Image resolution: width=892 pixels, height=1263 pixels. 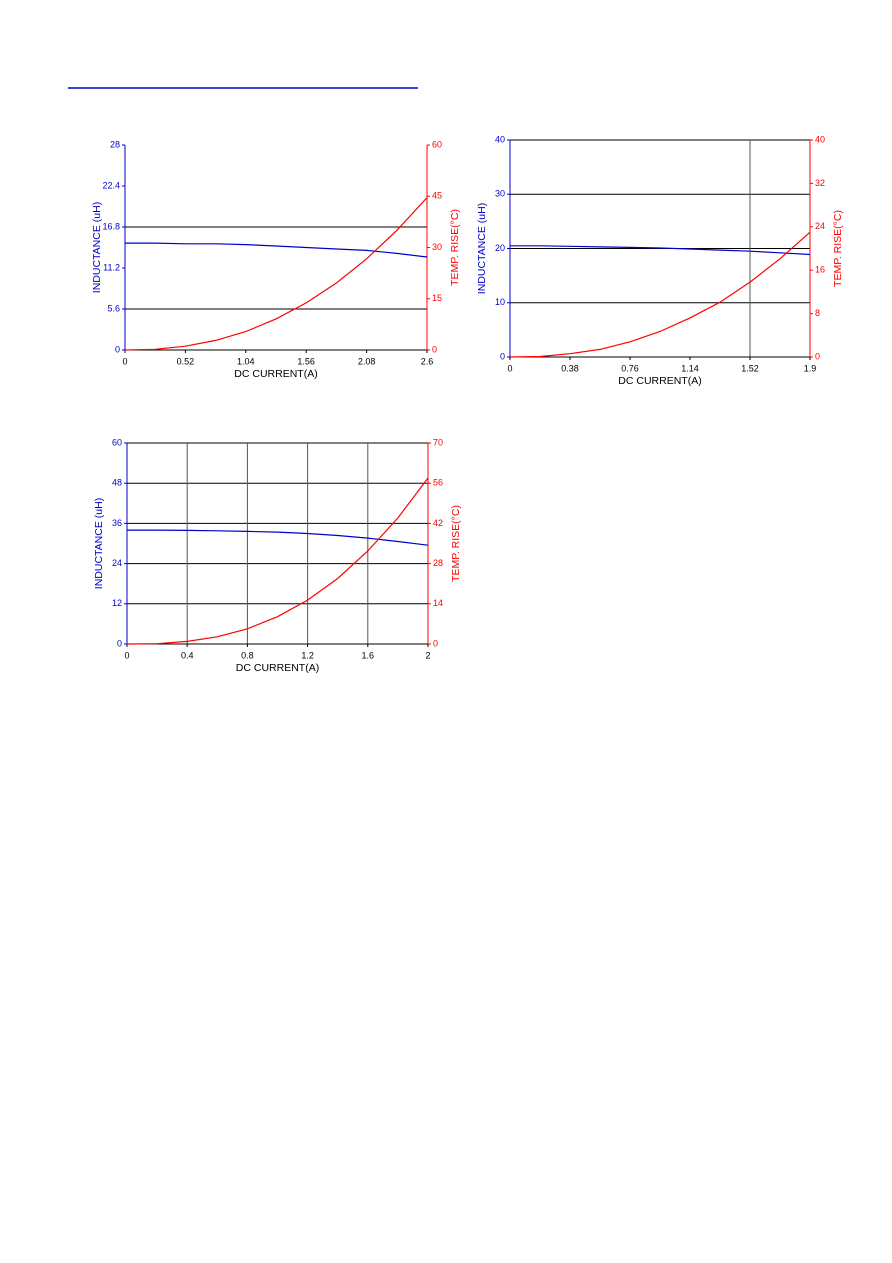 What do you see at coordinates (437, 247) in the screenshot?
I see `y2-tick-label: 30` at bounding box center [437, 247].